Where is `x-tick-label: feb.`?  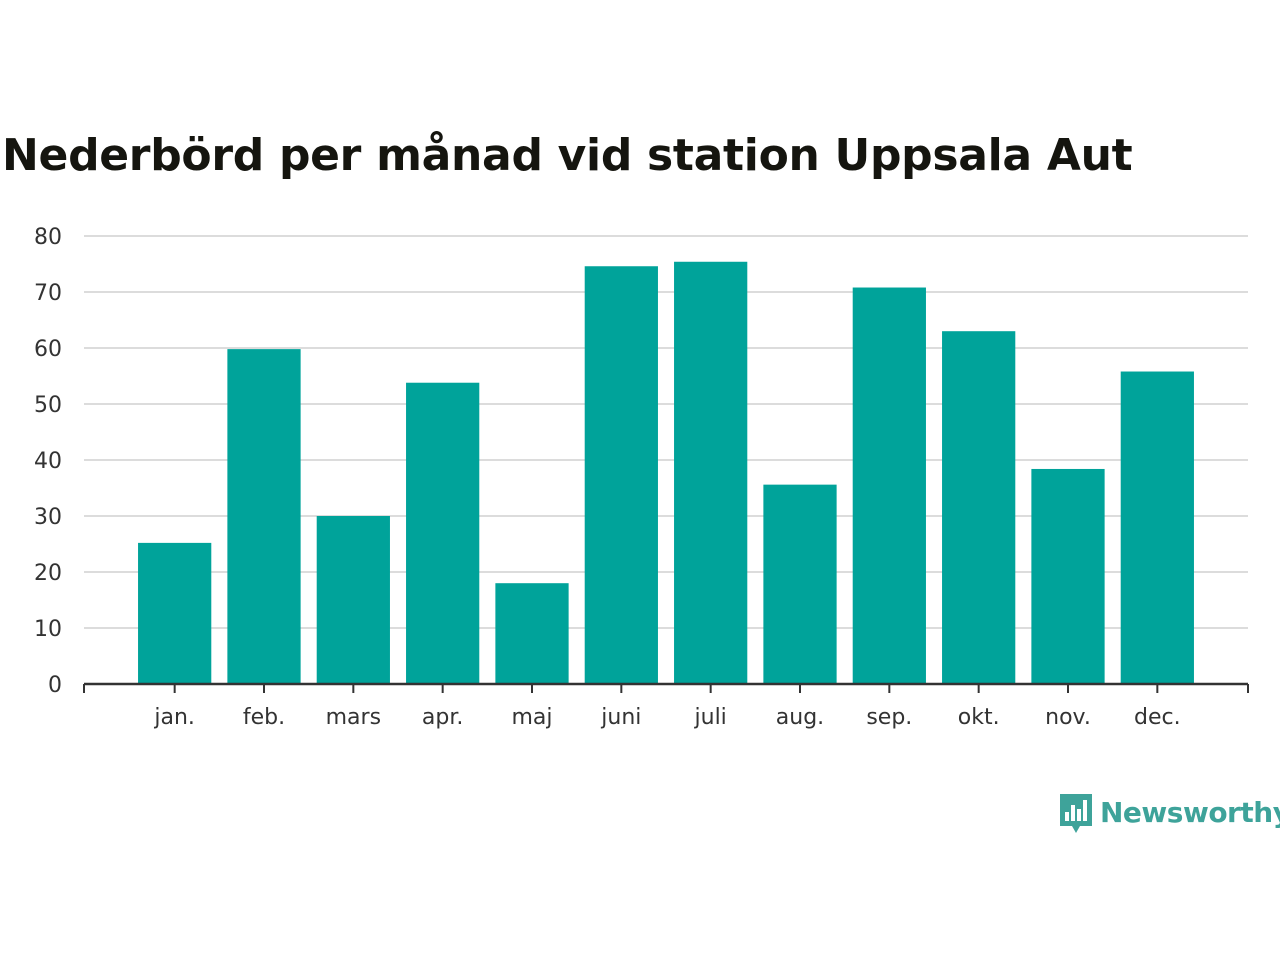 x-tick-label: feb. is located at coordinates (264, 717).